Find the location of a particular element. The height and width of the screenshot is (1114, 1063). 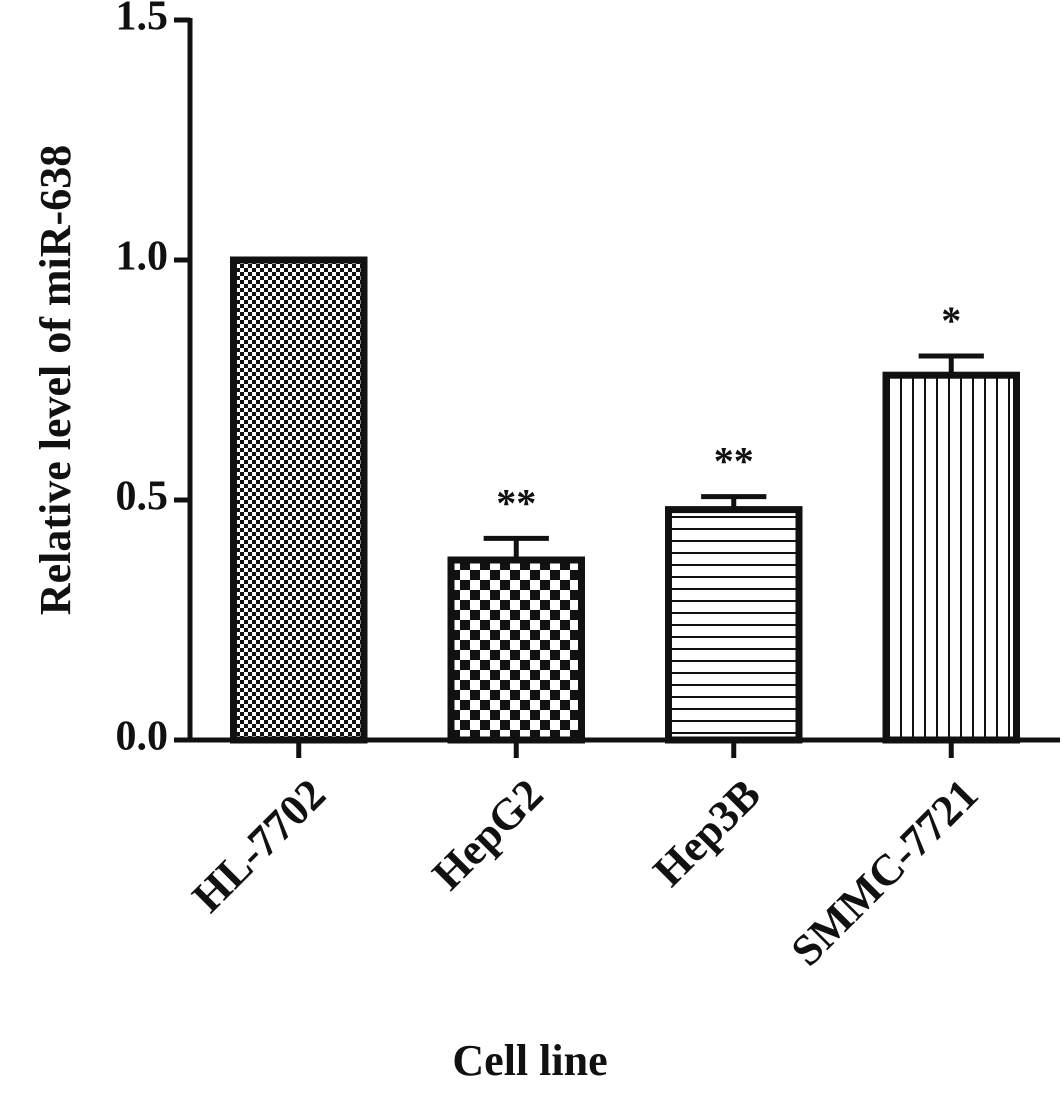

y-tick-label: 1.5 is located at coordinates (142, 20).